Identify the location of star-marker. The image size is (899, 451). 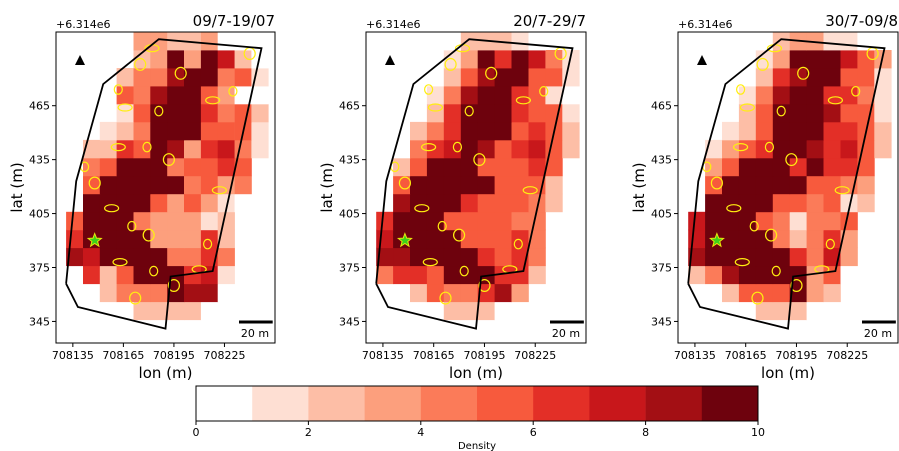
(404, 240).